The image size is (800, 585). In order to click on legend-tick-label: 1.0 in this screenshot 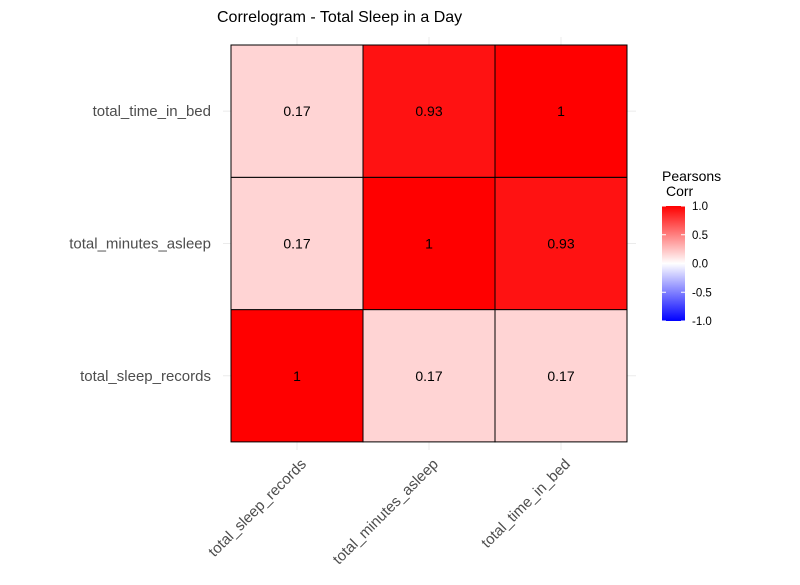, I will do `click(700, 207)`.